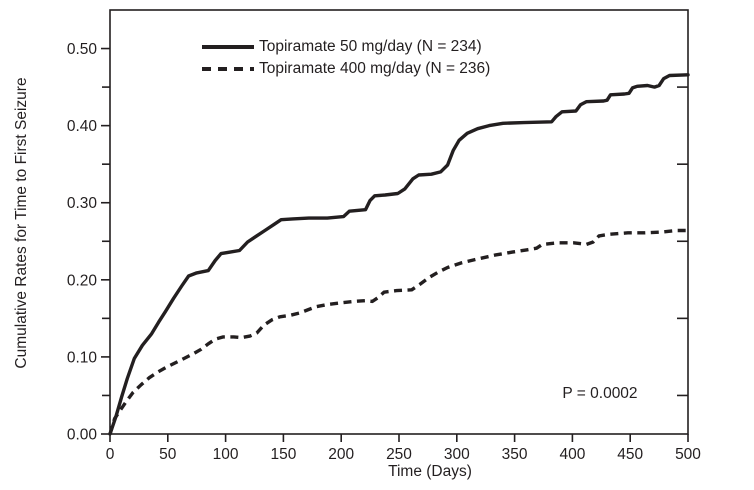 The image size is (754, 490). Describe the element at coordinates (630, 454) in the screenshot. I see `x-tick-label: 450` at that location.